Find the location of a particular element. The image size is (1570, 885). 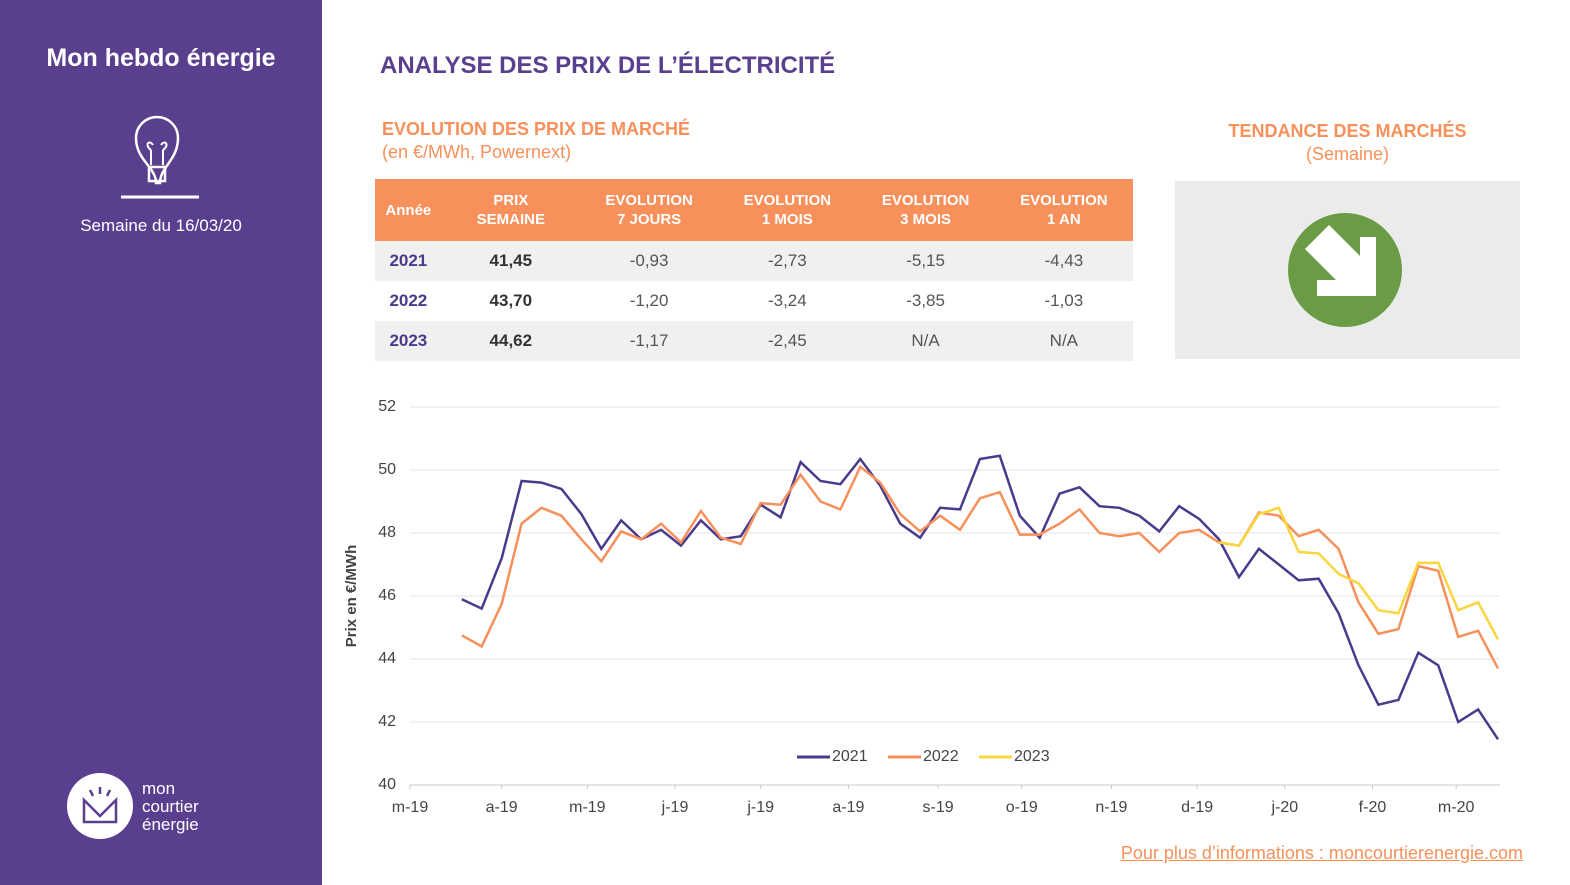

x-tick-label: d-19 is located at coordinates (1197, 807).